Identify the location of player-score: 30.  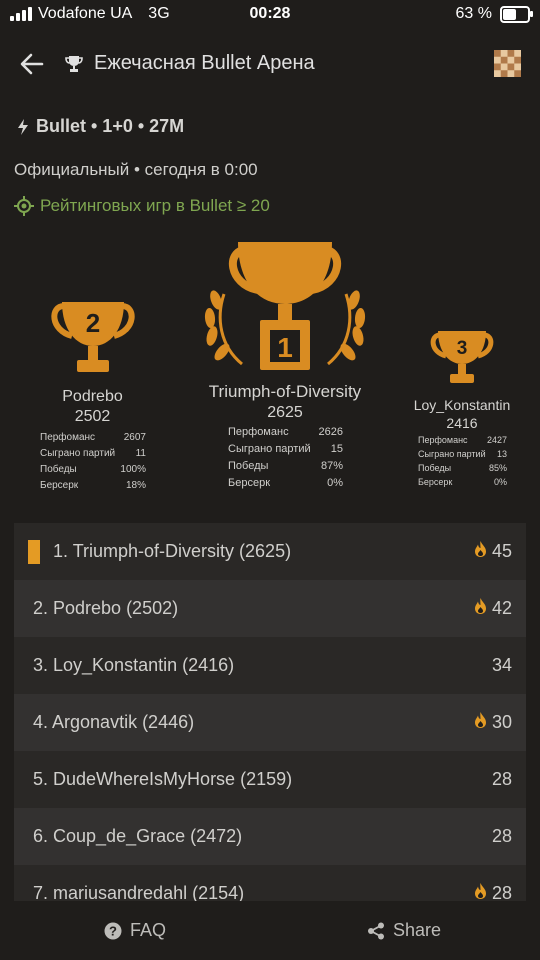
(492, 722).